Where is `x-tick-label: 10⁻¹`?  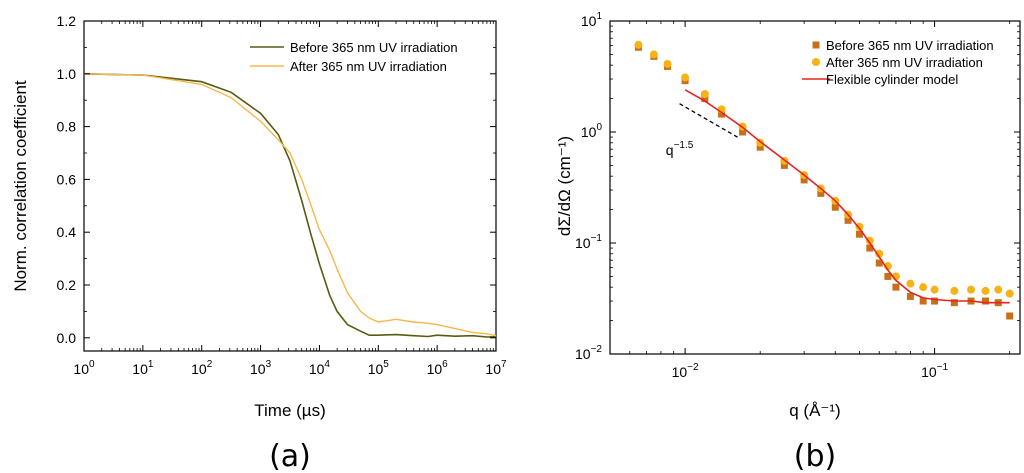
x-tick-label: 10⁻¹ is located at coordinates (934, 371).